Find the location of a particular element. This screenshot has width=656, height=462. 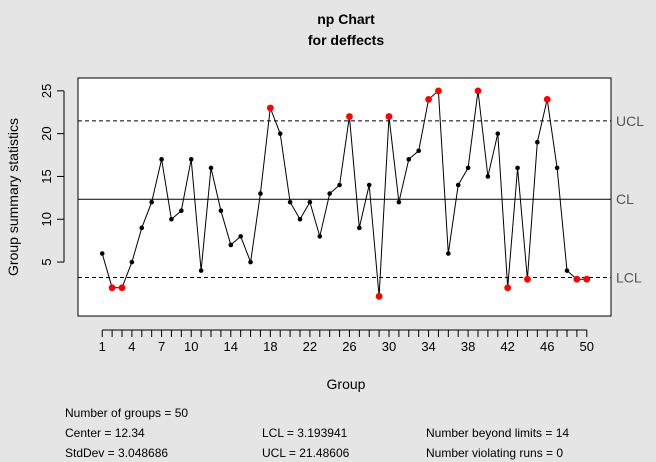

stat-stddev: StdDev = 3.048686 is located at coordinates (116, 453).